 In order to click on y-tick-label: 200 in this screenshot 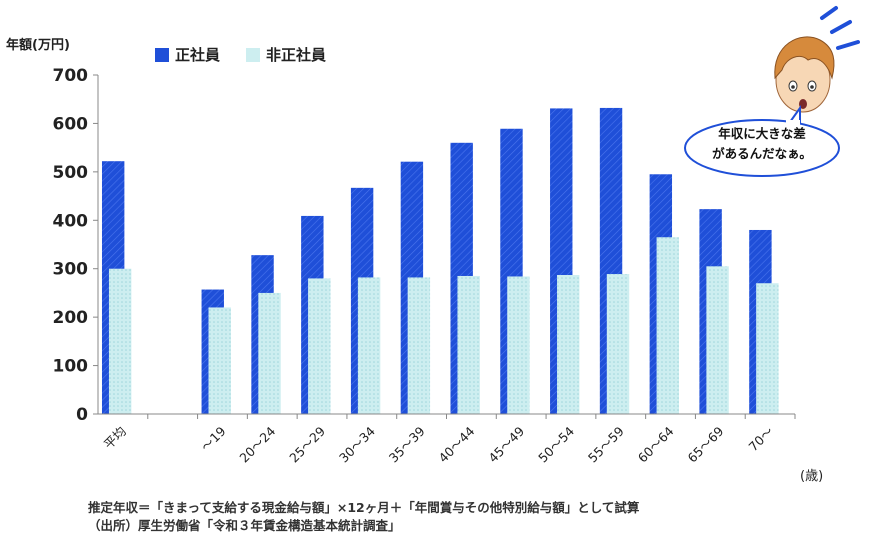, I will do `click(71, 318)`.